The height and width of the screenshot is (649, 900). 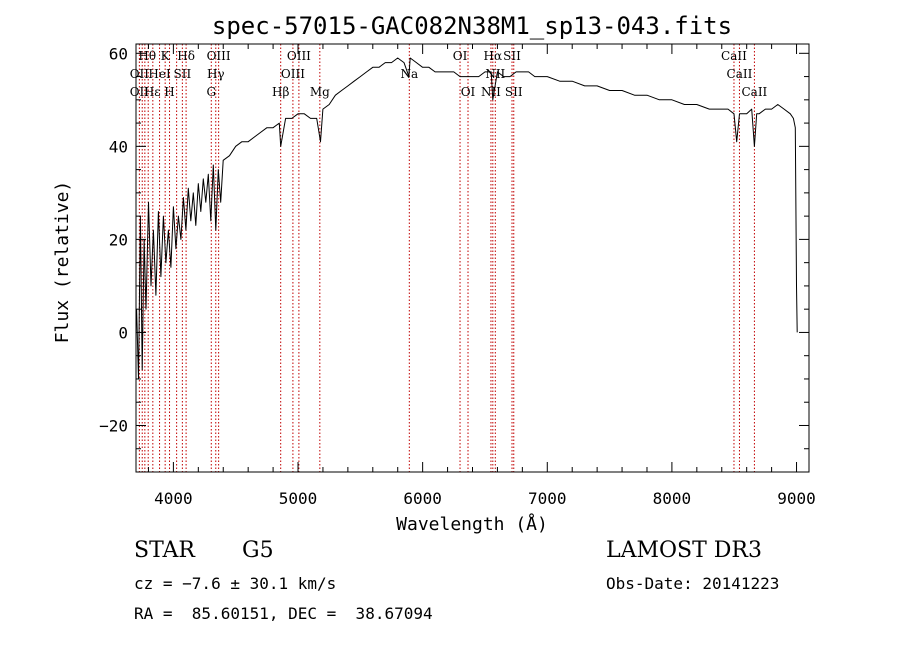 What do you see at coordinates (280, 92) in the screenshot?
I see `line-label: Hβ` at bounding box center [280, 92].